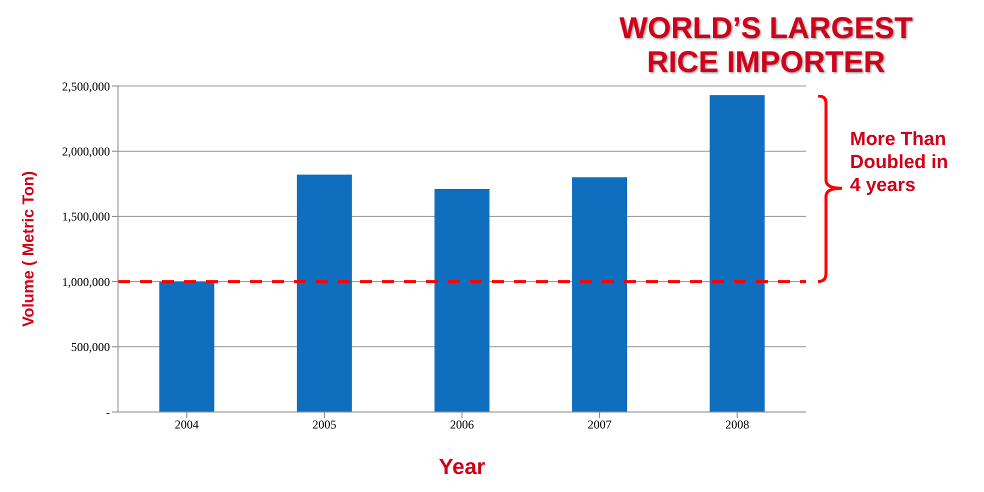 The image size is (984, 492). What do you see at coordinates (462, 425) in the screenshot?
I see `x-tick-label: 2006` at bounding box center [462, 425].